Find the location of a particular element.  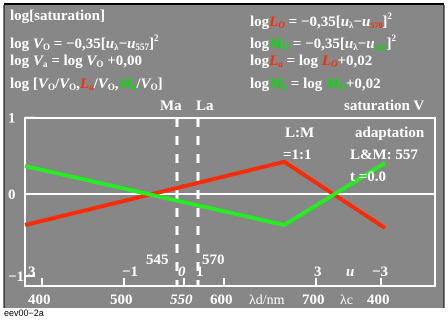

u-tick-label-5: u is located at coordinates (350, 272).